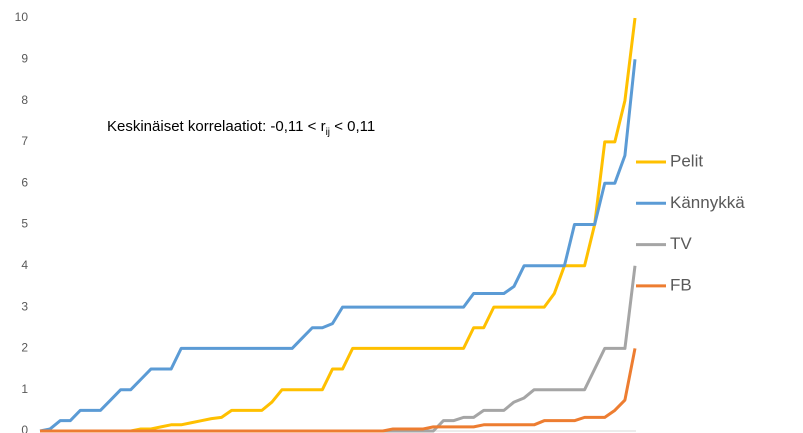  What do you see at coordinates (24, 182) in the screenshot?
I see `y-tick-label: 6` at bounding box center [24, 182].